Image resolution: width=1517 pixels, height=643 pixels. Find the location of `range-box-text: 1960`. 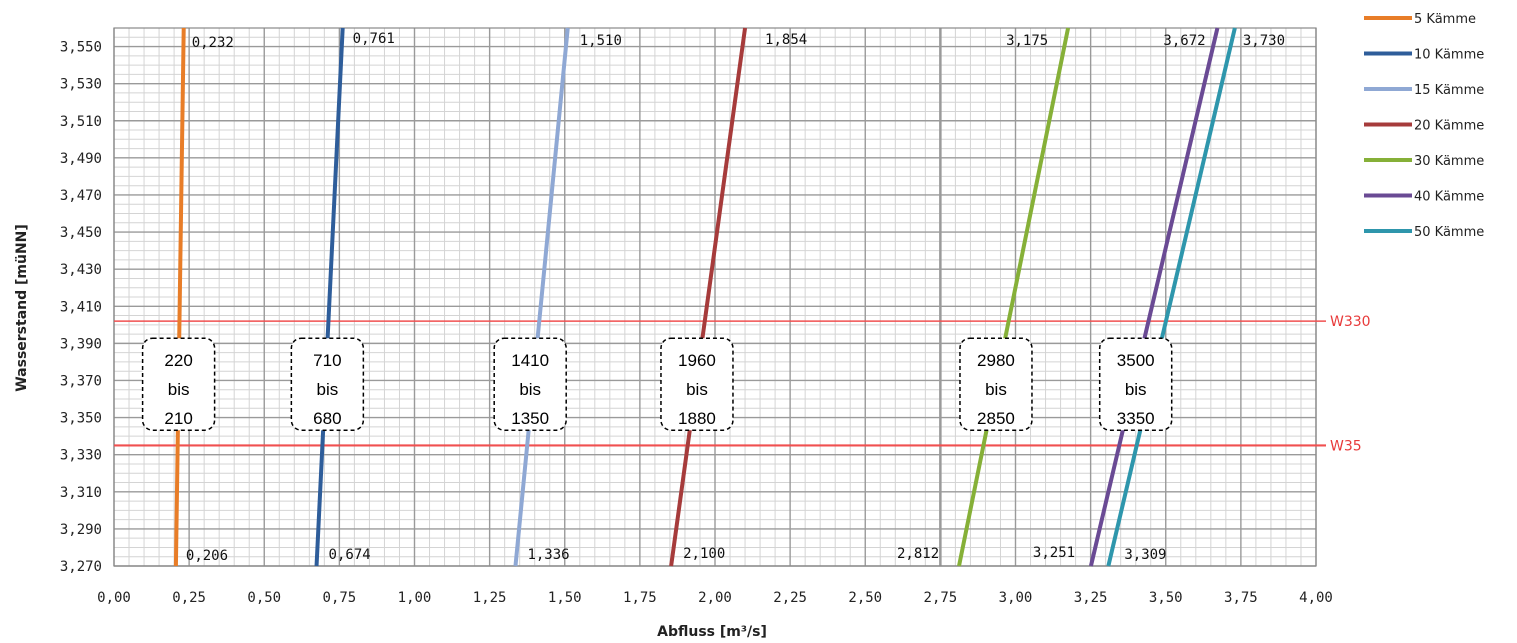

range-box-text: 1960 is located at coordinates (697, 360).